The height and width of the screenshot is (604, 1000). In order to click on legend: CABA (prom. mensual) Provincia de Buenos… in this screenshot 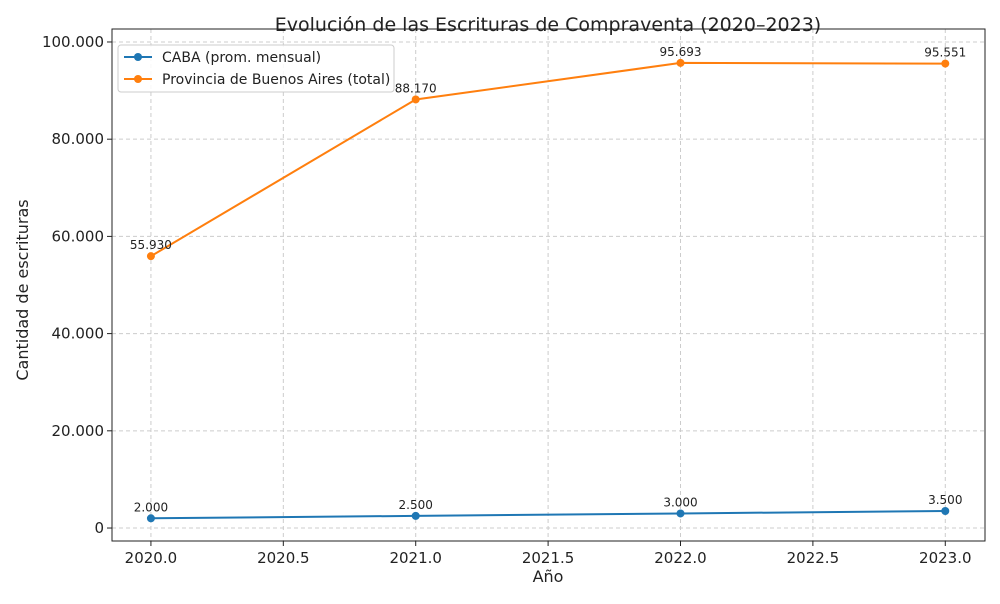, I will do `click(256, 68)`.